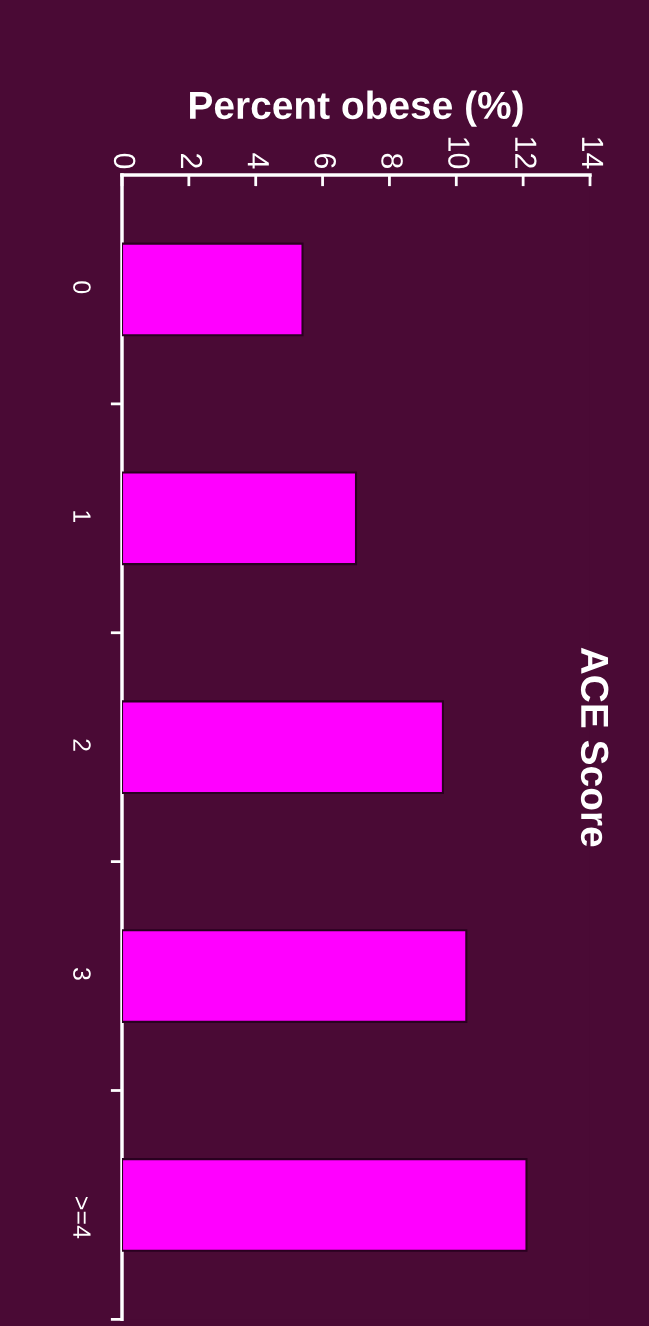  I want to click on y-tick-label: 0, so click(82, 287).